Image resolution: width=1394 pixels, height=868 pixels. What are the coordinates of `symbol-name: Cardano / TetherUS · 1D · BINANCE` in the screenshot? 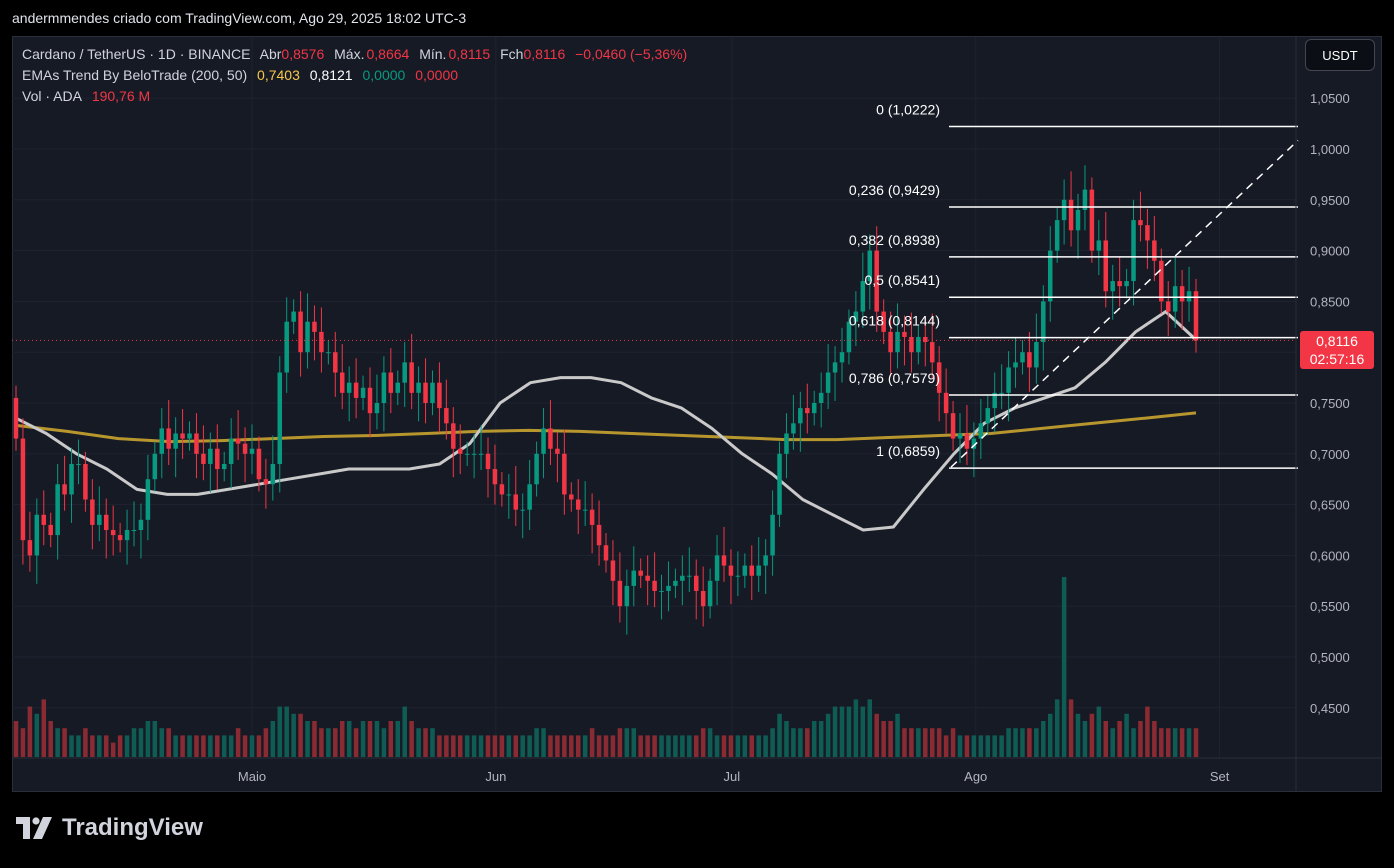 It's located at (136, 54).